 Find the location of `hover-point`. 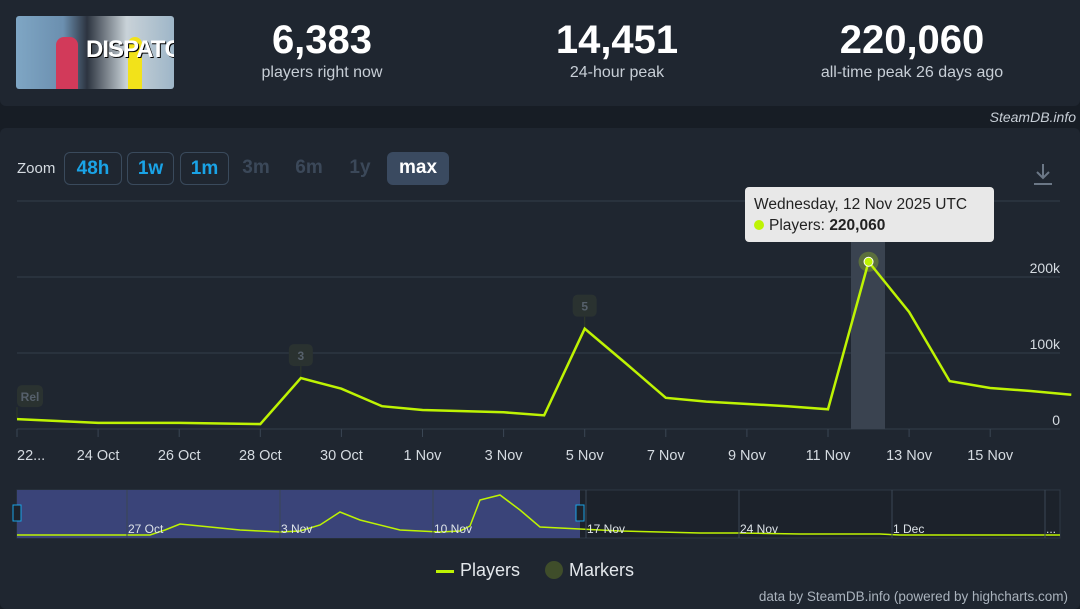

hover-point is located at coordinates (868, 261).